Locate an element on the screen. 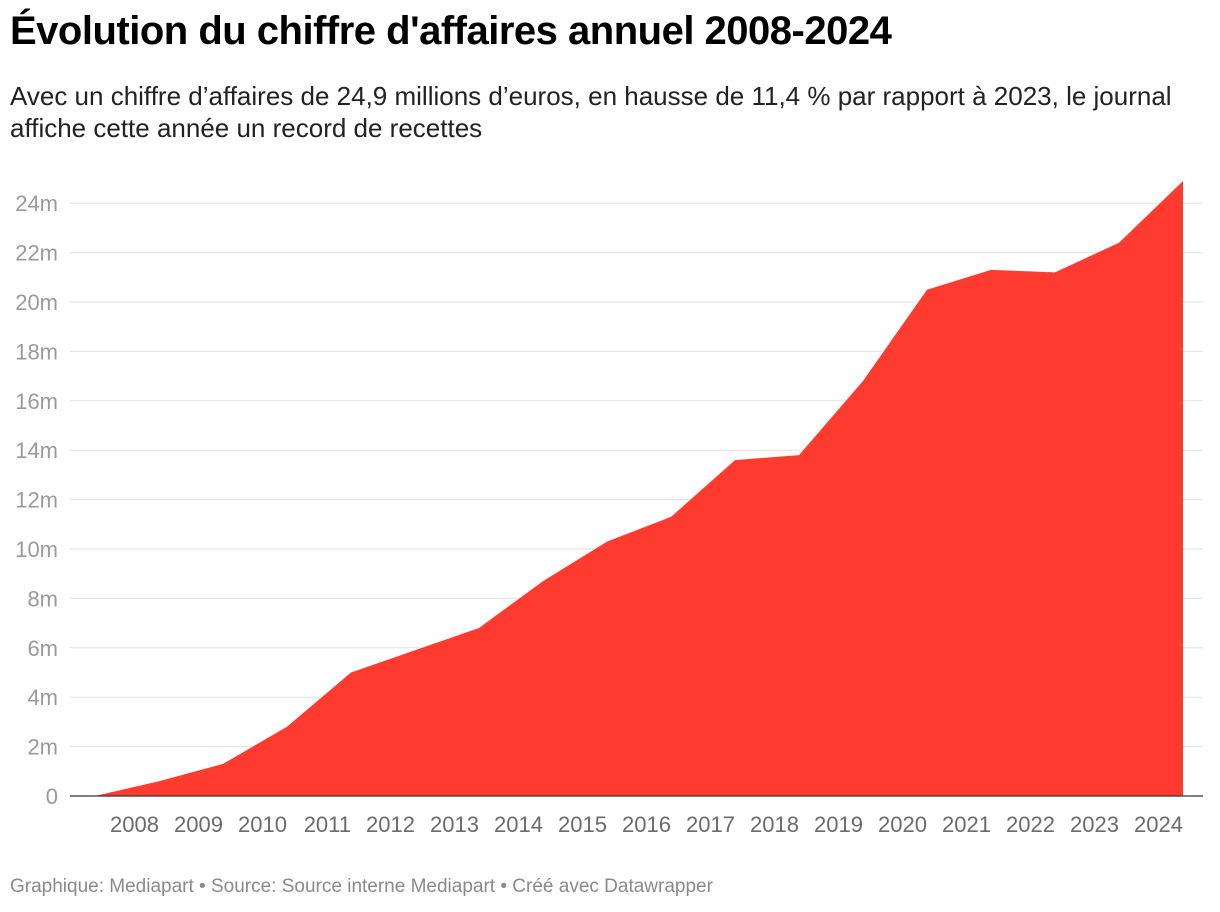 The height and width of the screenshot is (912, 1220). y-axis: 0 2m 4m 6m 8m 10m 12m 14m 16m 18m 20m 22m 24m is located at coordinates (36, 500).